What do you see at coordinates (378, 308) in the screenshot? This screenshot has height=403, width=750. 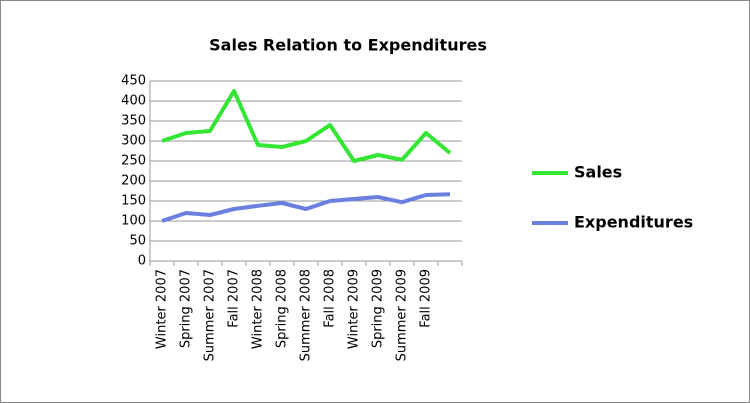 I see `x-tick-label: Spring 2009` at bounding box center [378, 308].